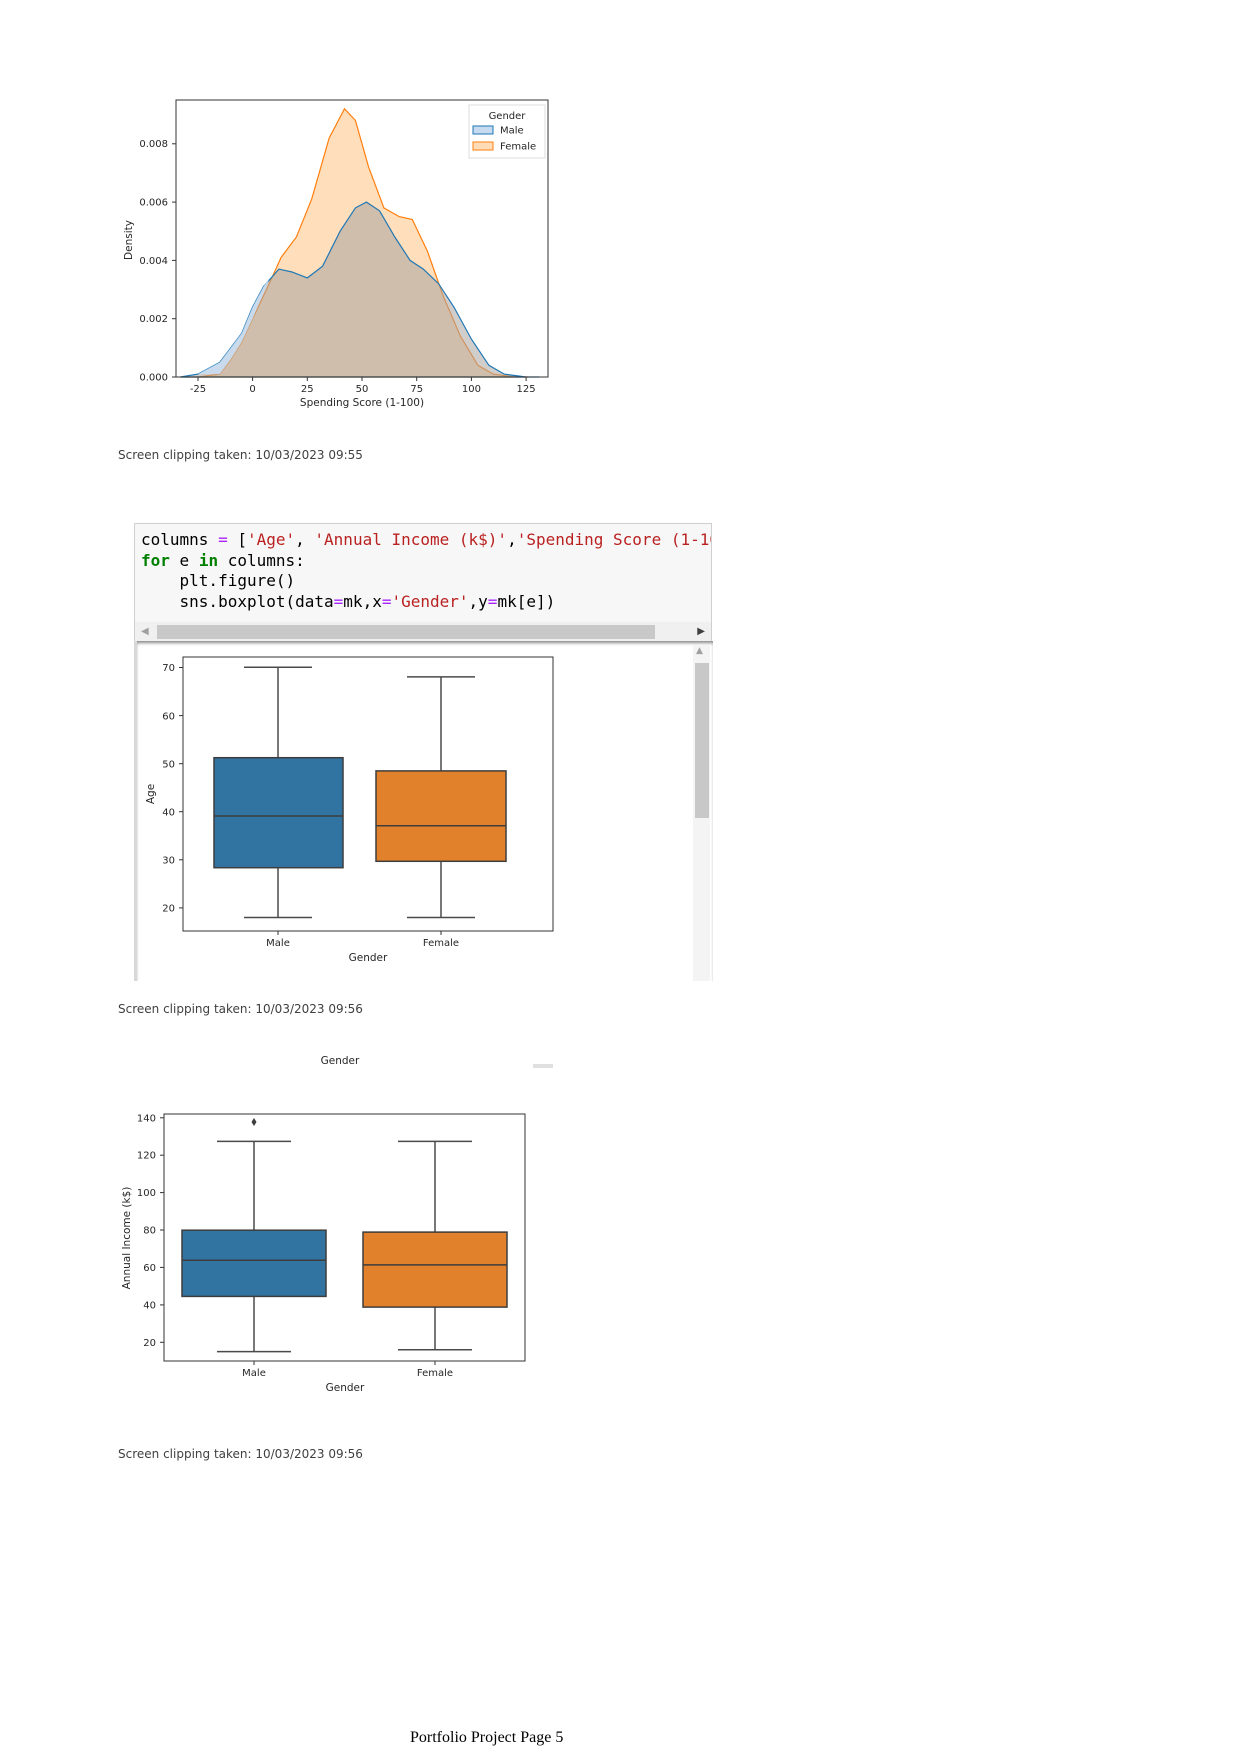 The image size is (1240, 1757). I want to click on svg-text: 70, so click(168, 668).